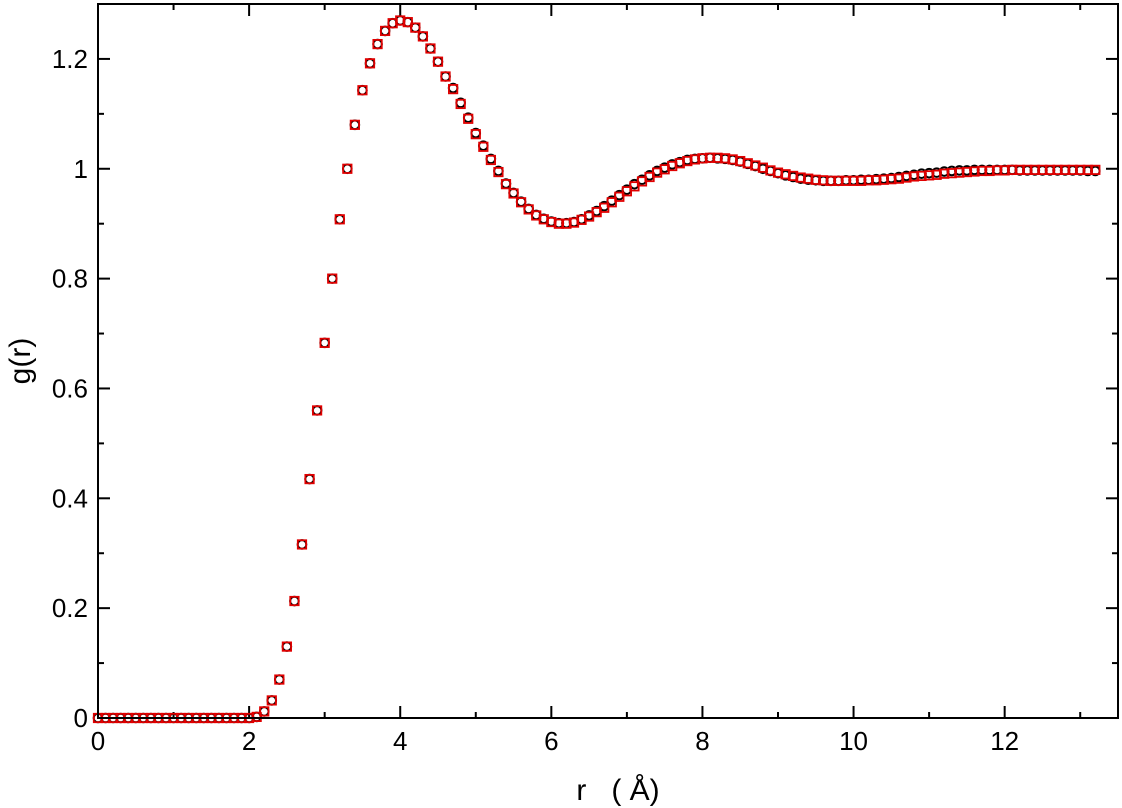  What do you see at coordinates (702, 741) in the screenshot?
I see `x-tick-label: 8` at bounding box center [702, 741].